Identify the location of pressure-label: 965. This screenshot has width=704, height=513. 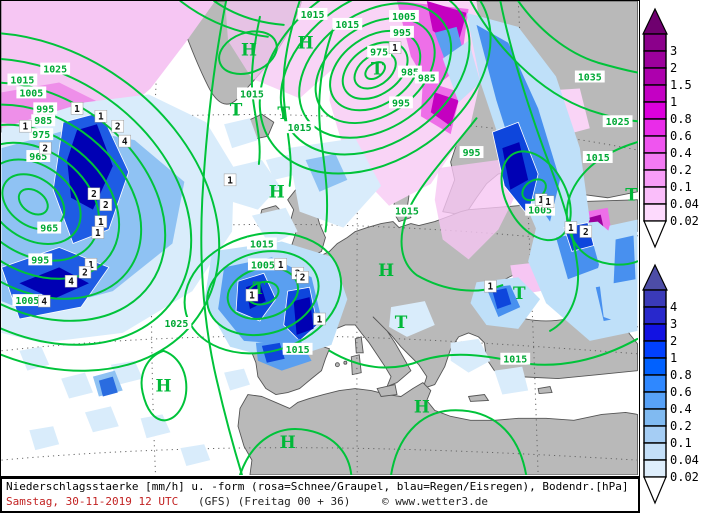
(49, 229).